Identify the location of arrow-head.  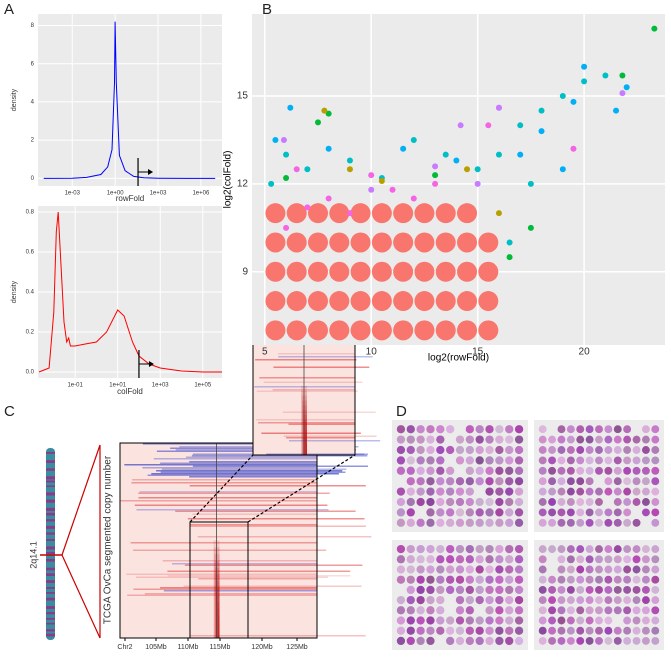
(151, 364).